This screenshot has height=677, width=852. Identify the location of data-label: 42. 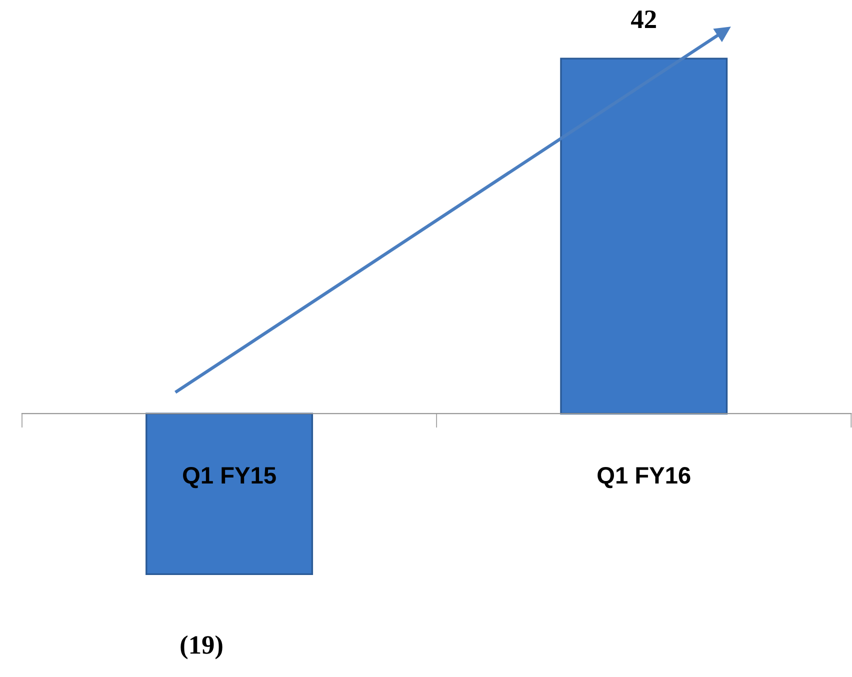
(643, 19).